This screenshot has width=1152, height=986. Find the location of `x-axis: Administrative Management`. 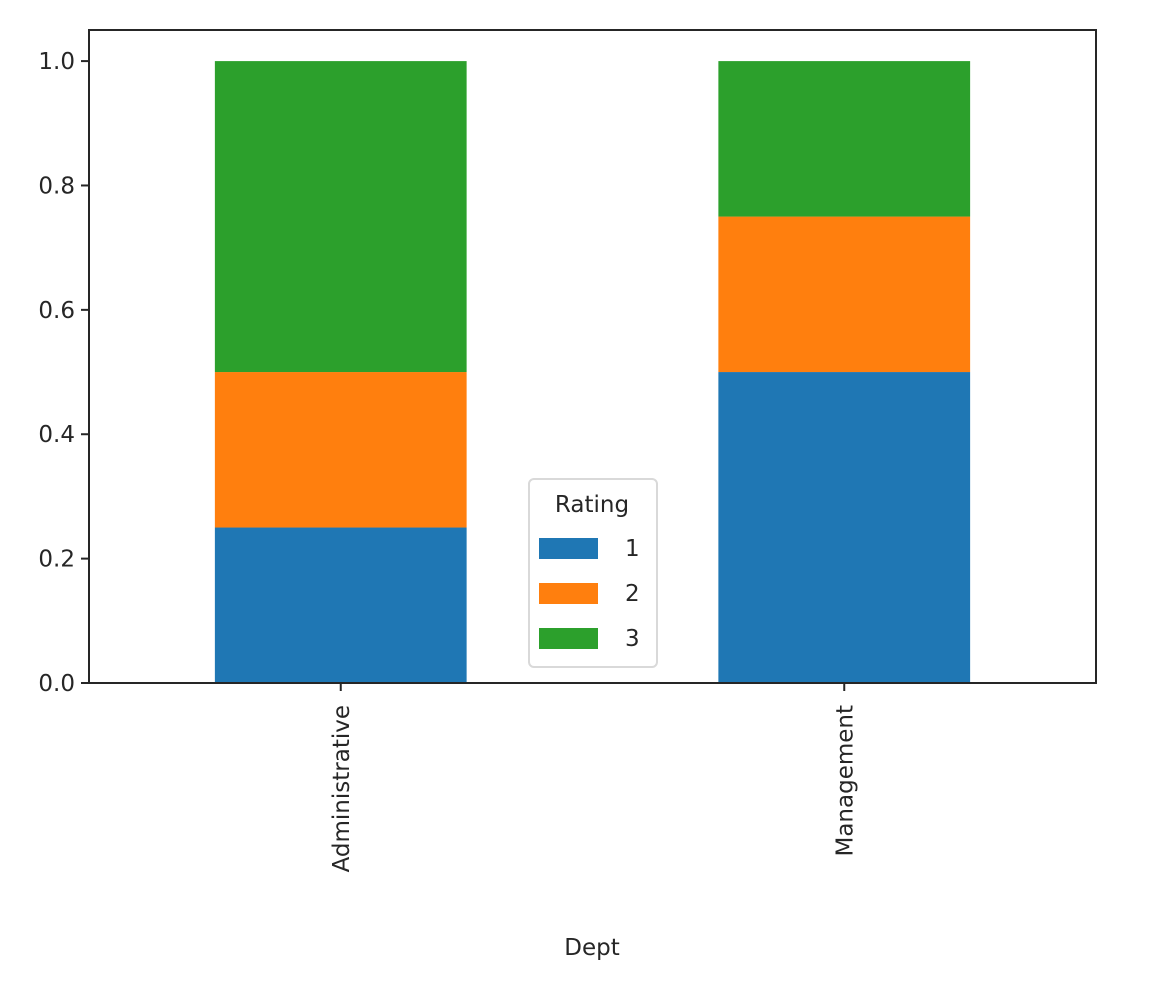

x-axis: Administrative Management is located at coordinates (593, 777).